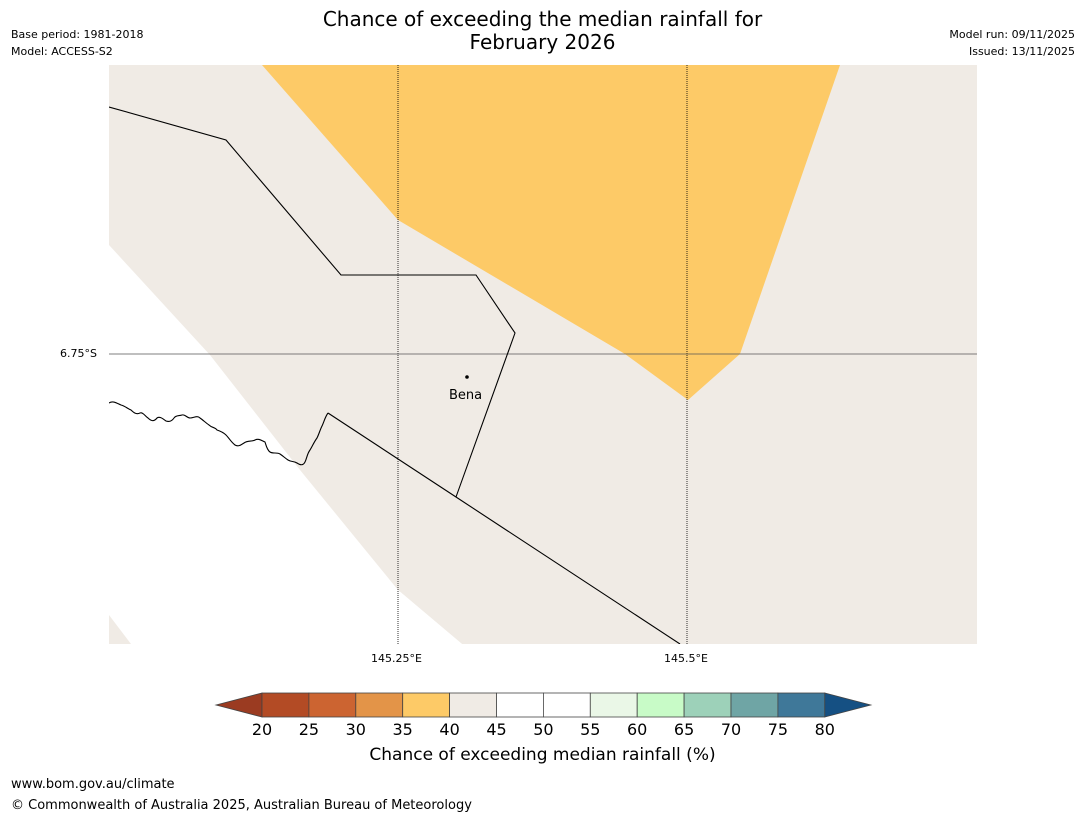 The height and width of the screenshot is (816, 1085). I want to click on land-strip, so click(120, 629).